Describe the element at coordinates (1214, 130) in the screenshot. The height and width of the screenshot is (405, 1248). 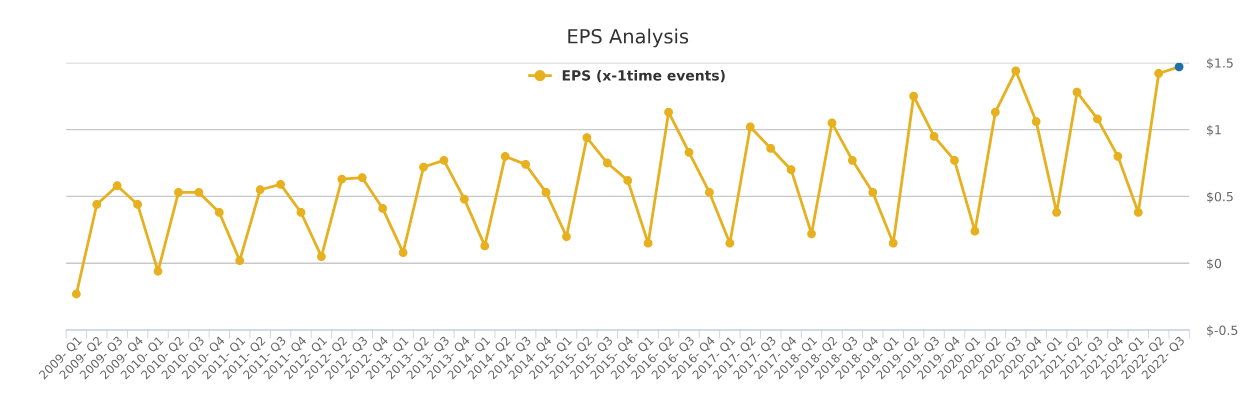
I see `y-tick-label: $1` at that location.